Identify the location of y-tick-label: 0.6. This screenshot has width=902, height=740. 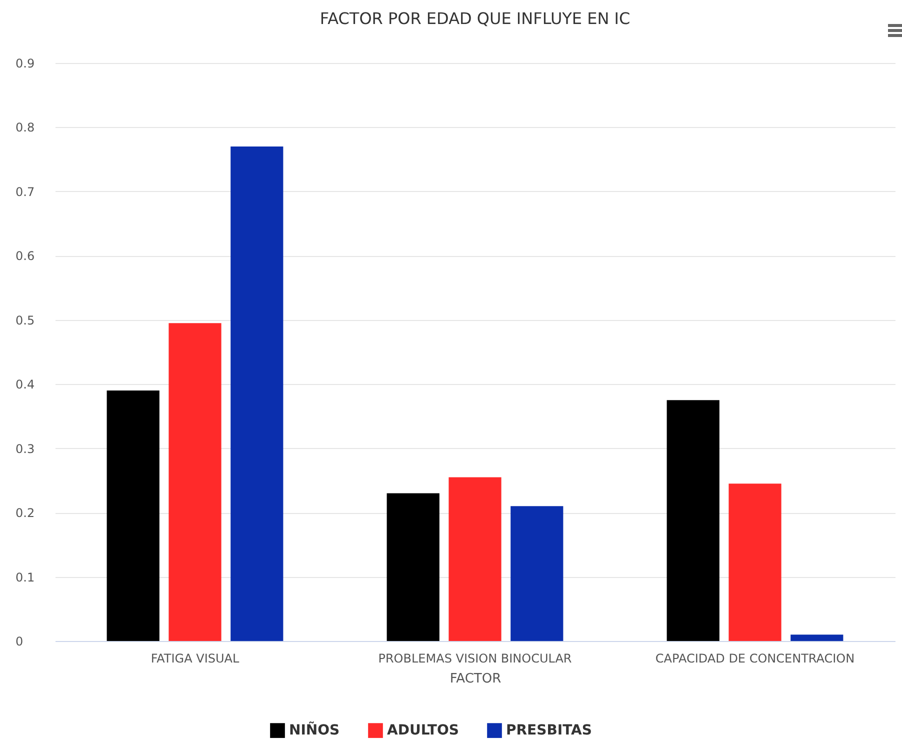
(25, 256).